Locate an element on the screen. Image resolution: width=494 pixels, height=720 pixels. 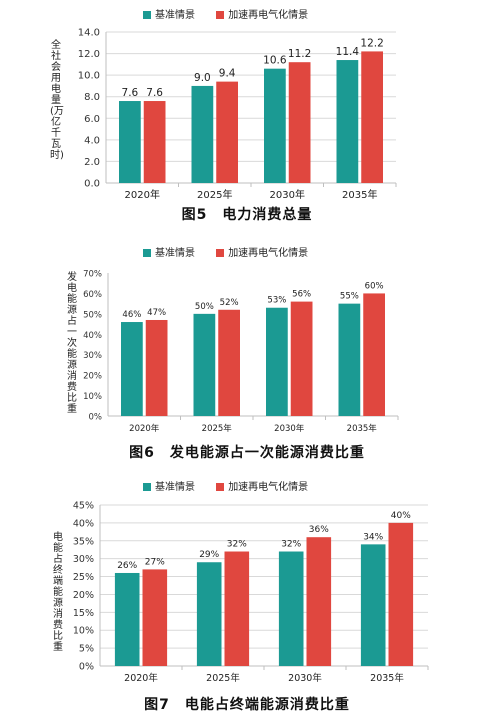
chart3-x-tick-label: 2035年 is located at coordinates (387, 678).